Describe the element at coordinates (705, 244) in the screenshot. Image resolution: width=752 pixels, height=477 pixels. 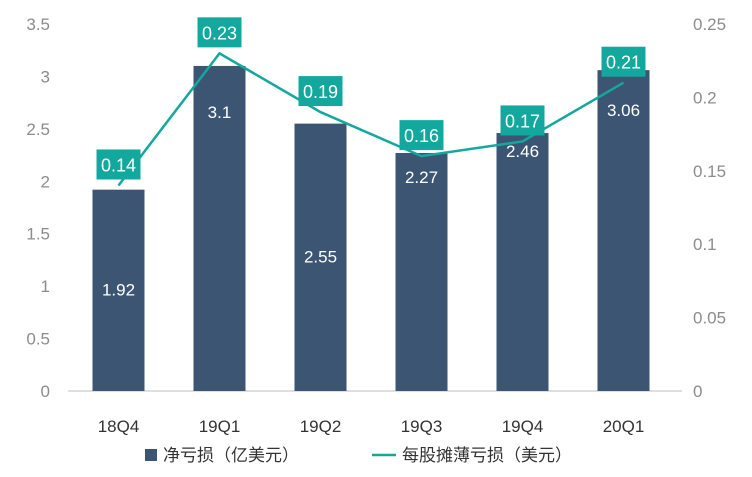
I see `right-tick-label: 0.1` at that location.